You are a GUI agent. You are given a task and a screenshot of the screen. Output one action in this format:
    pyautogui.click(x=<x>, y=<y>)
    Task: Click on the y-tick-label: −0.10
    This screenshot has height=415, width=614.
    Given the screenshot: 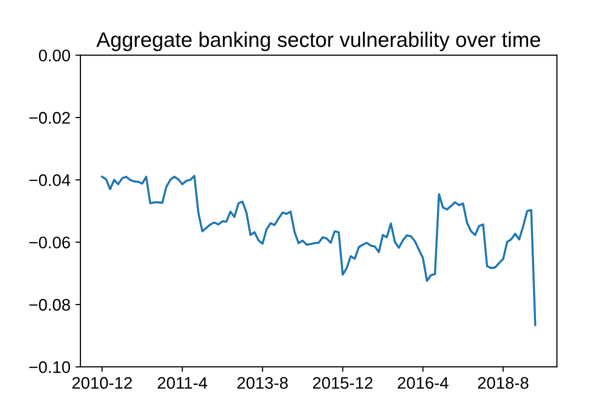 What is the action you would take?
    pyautogui.click(x=49, y=367)
    